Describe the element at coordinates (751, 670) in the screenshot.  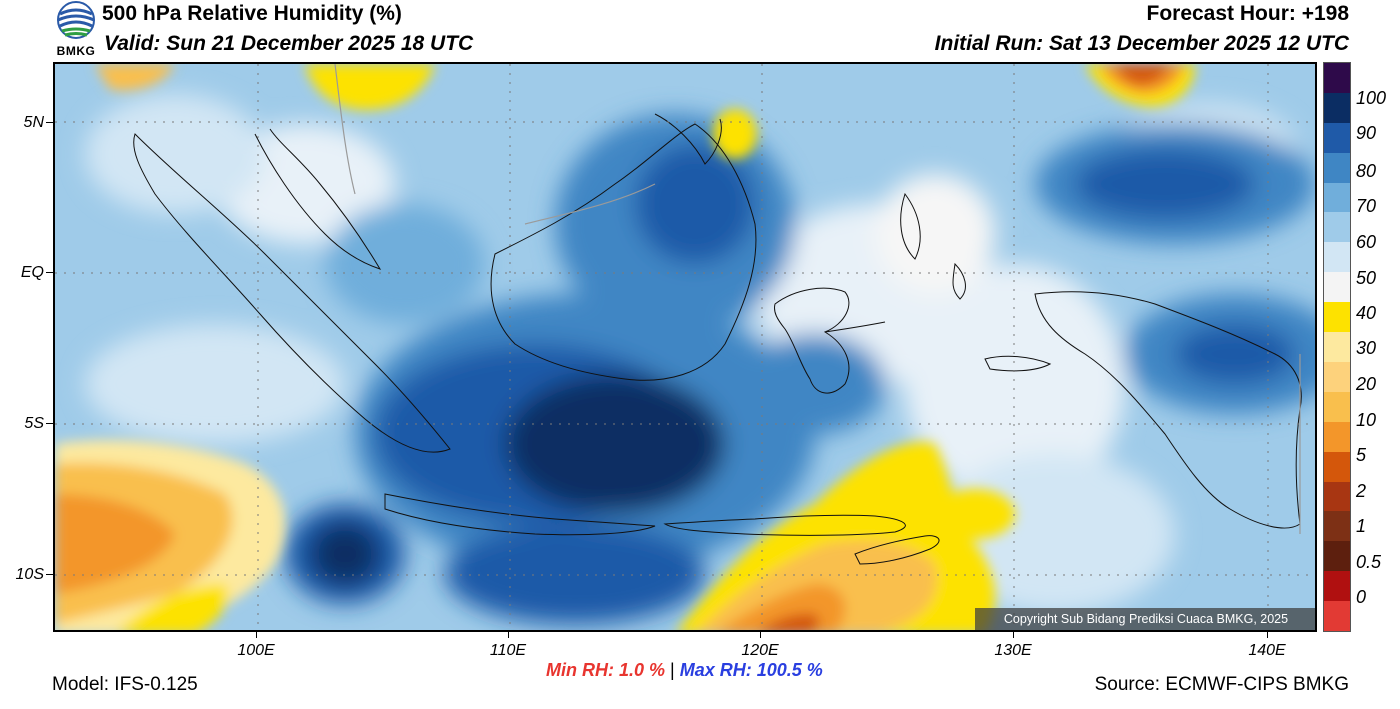
I see `max-rh: Max RH: 100.5 %` at that location.